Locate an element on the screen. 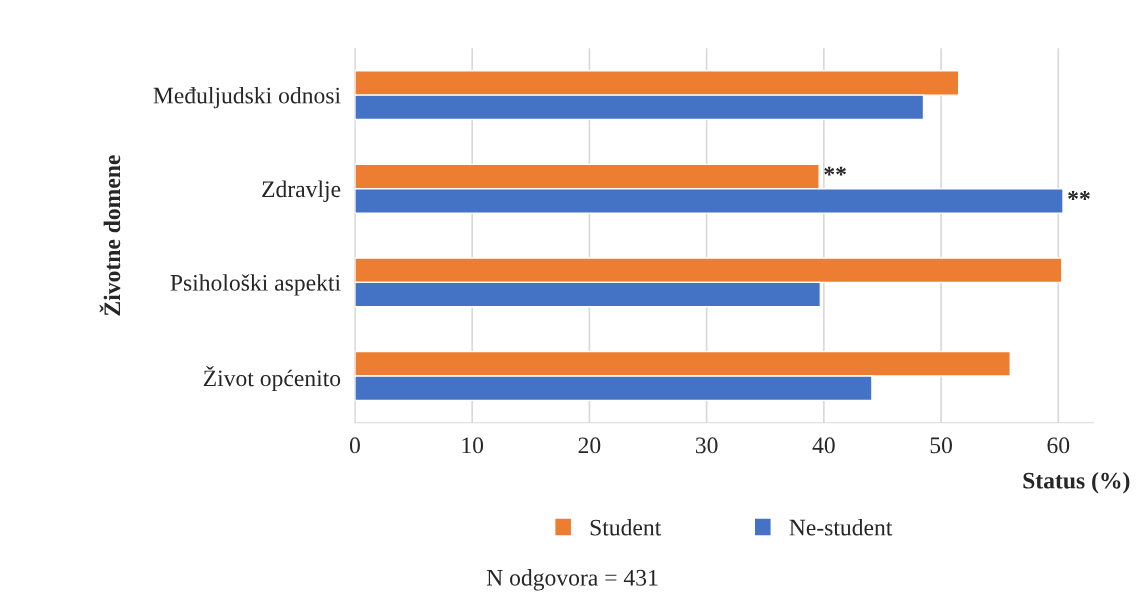 This screenshot has height=604, width=1145. y-axis-title: Životne domene is located at coordinates (110, 235).